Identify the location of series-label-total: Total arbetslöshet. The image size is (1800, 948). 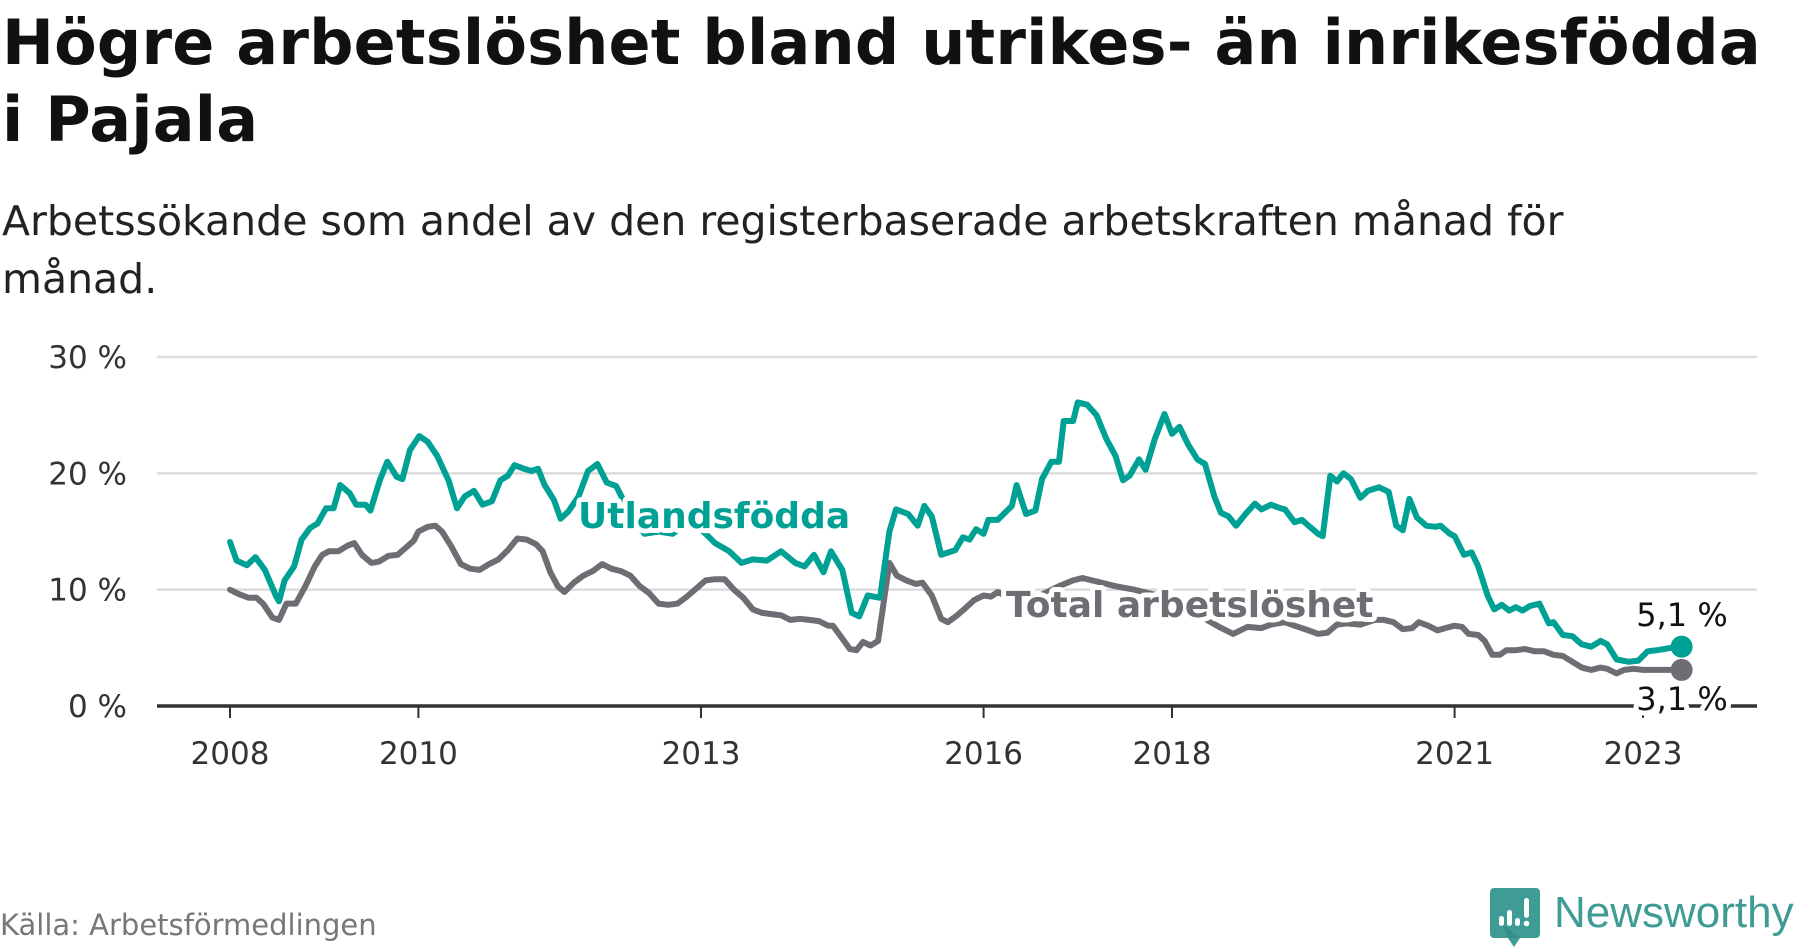
(1190, 605).